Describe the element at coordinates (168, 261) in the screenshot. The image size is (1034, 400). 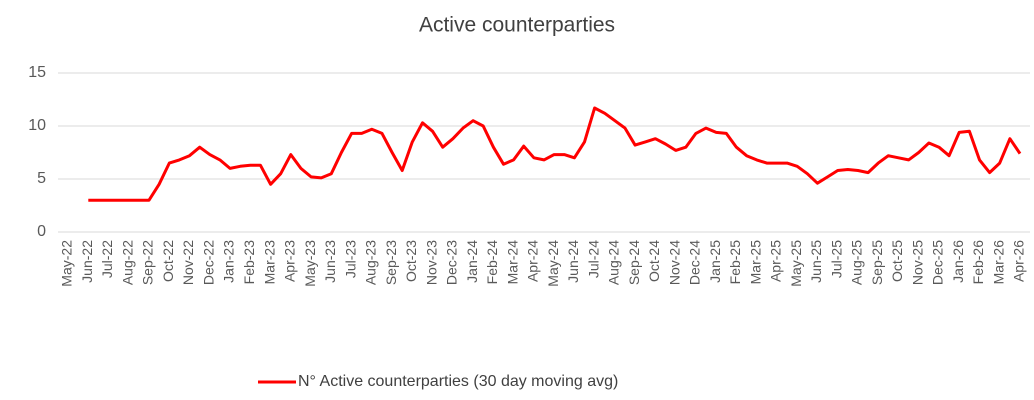
I see `x-tick-label: Oct-22` at that location.